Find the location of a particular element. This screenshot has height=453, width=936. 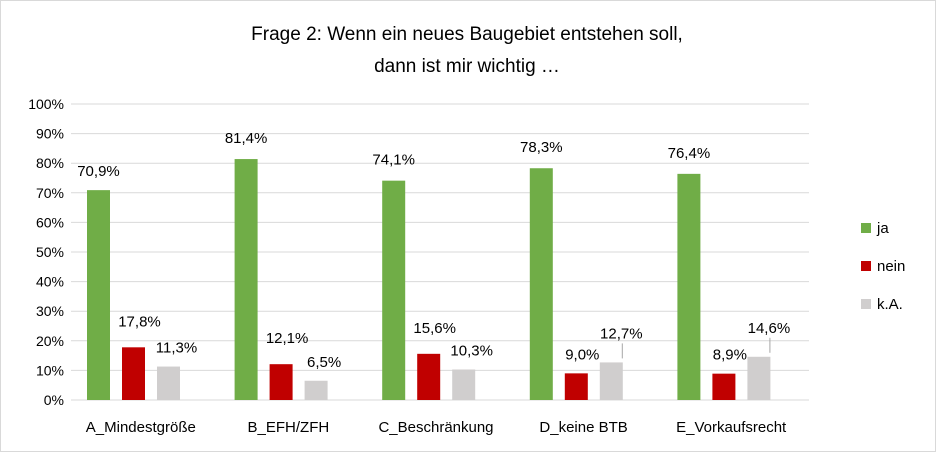

y-tick-label: 90% is located at coordinates (50, 134).